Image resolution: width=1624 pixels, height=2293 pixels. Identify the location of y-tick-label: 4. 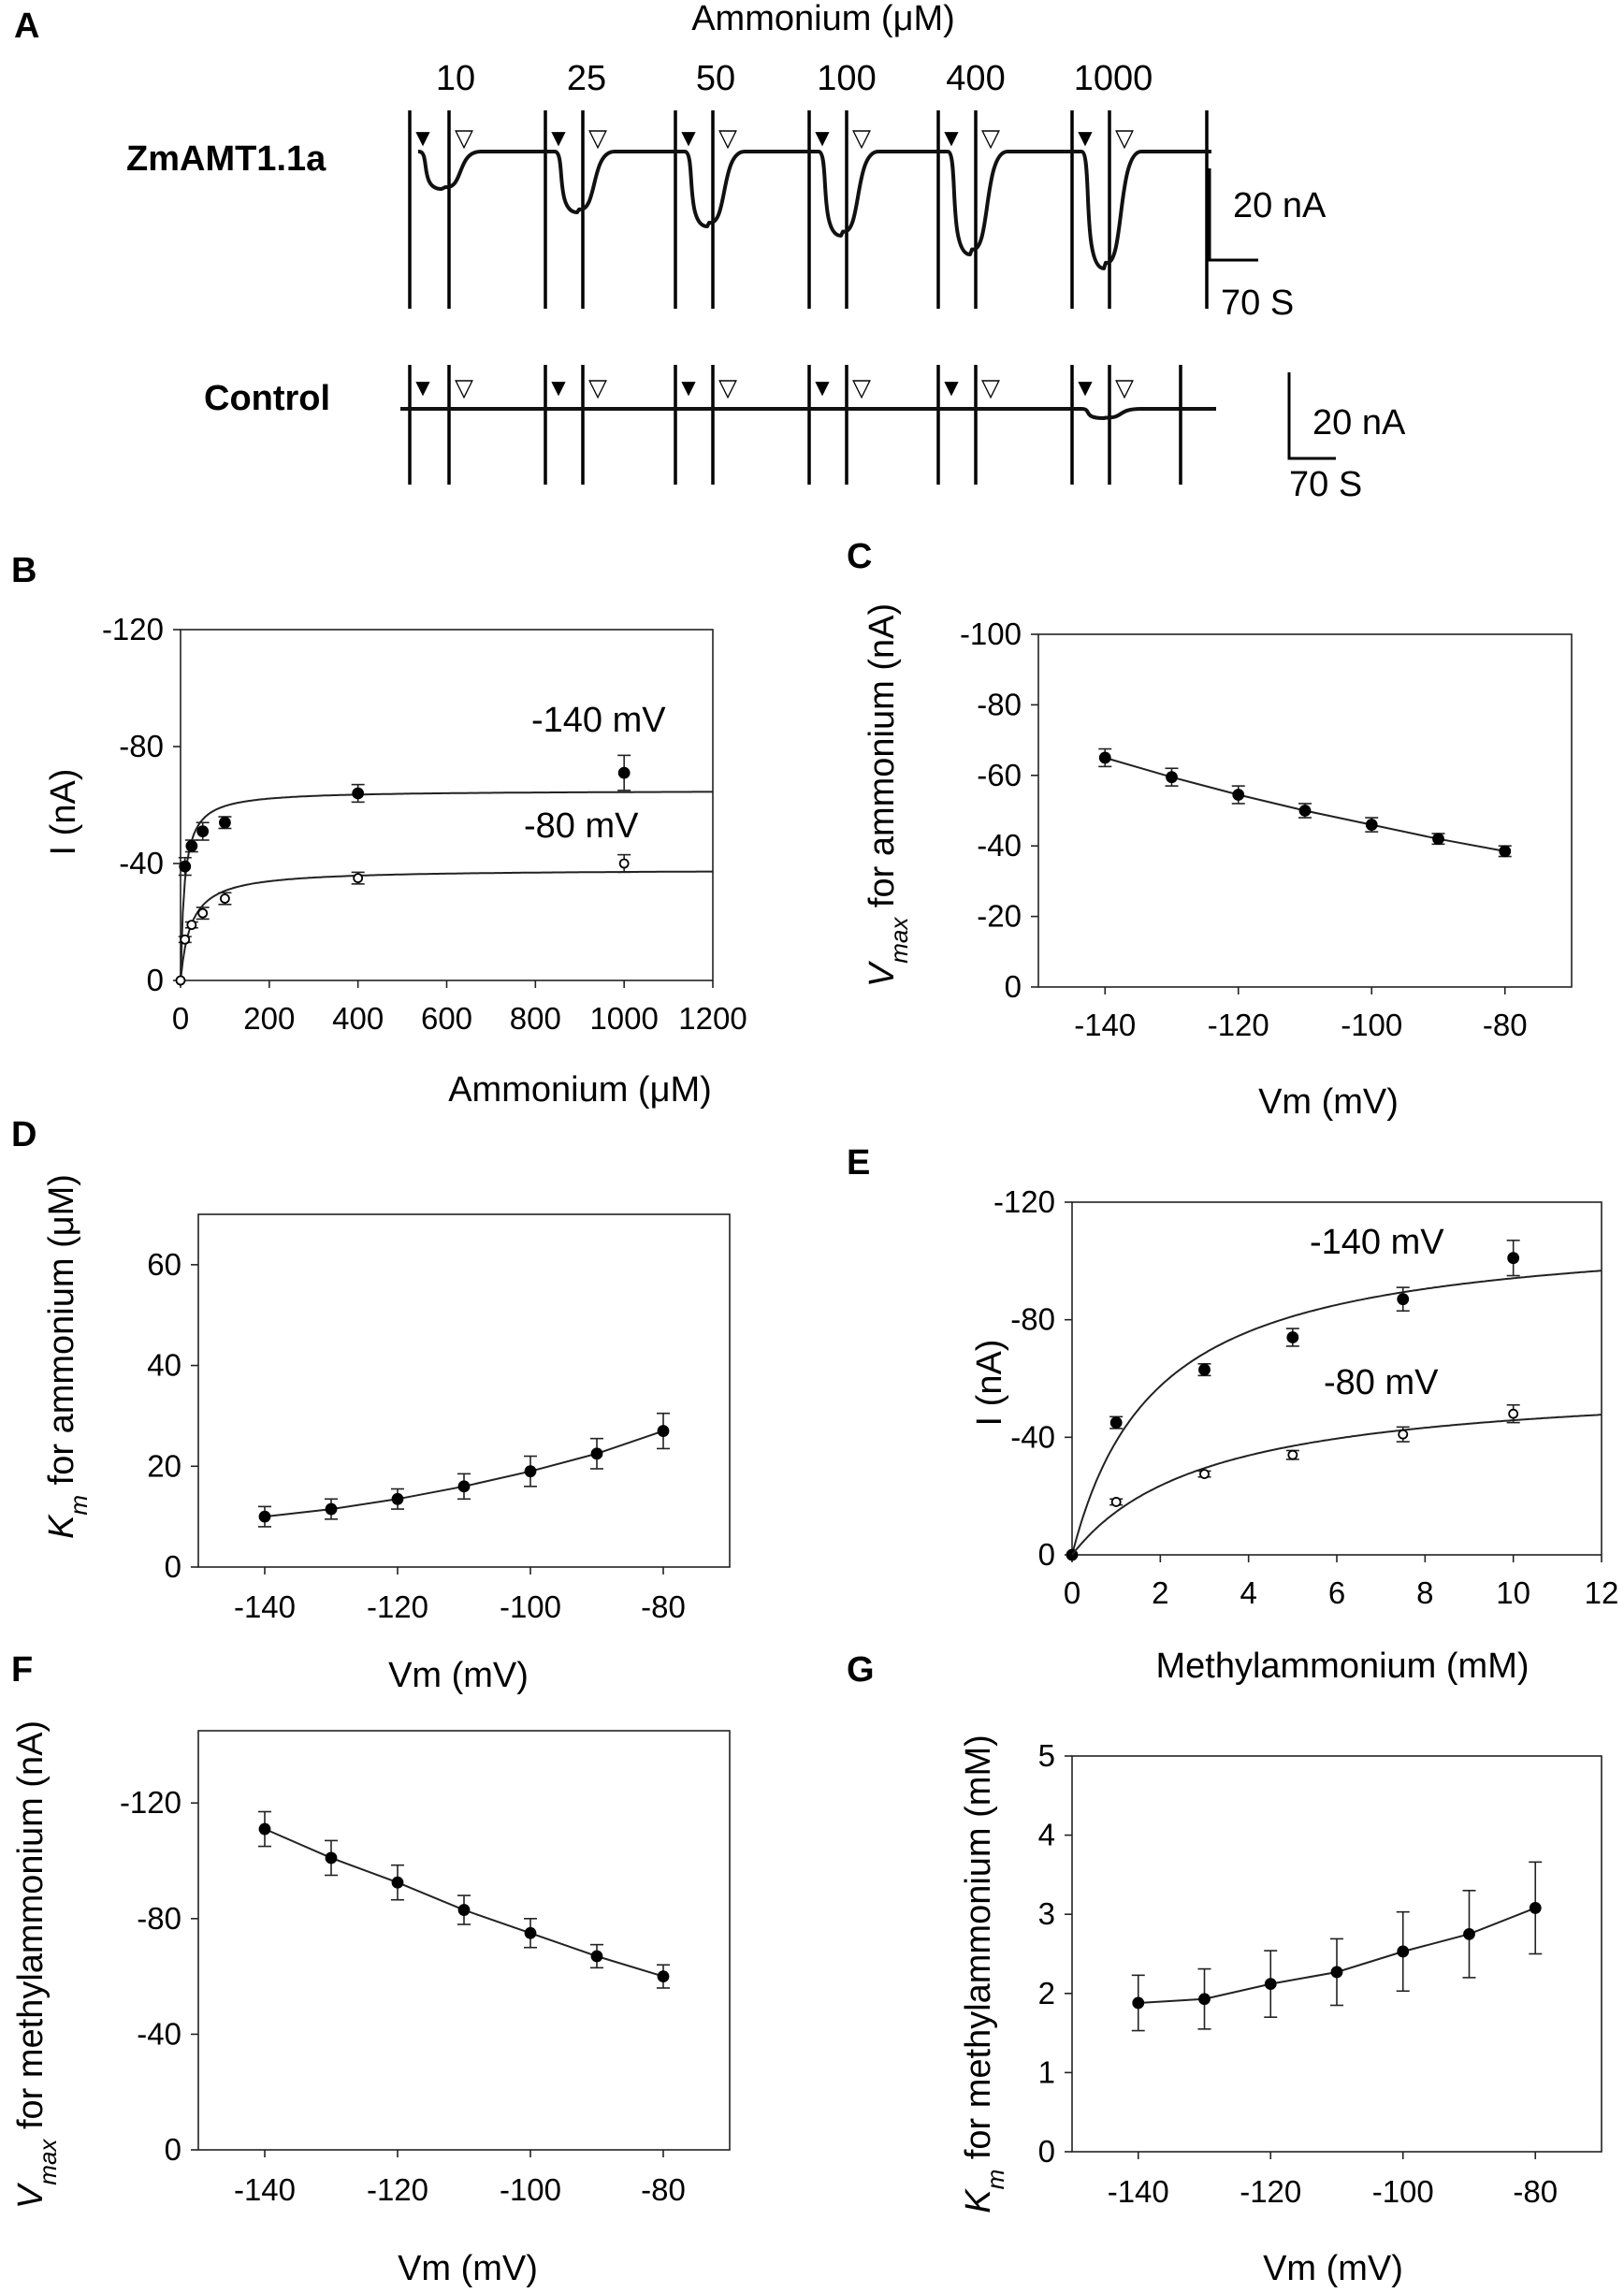
(1046, 1835).